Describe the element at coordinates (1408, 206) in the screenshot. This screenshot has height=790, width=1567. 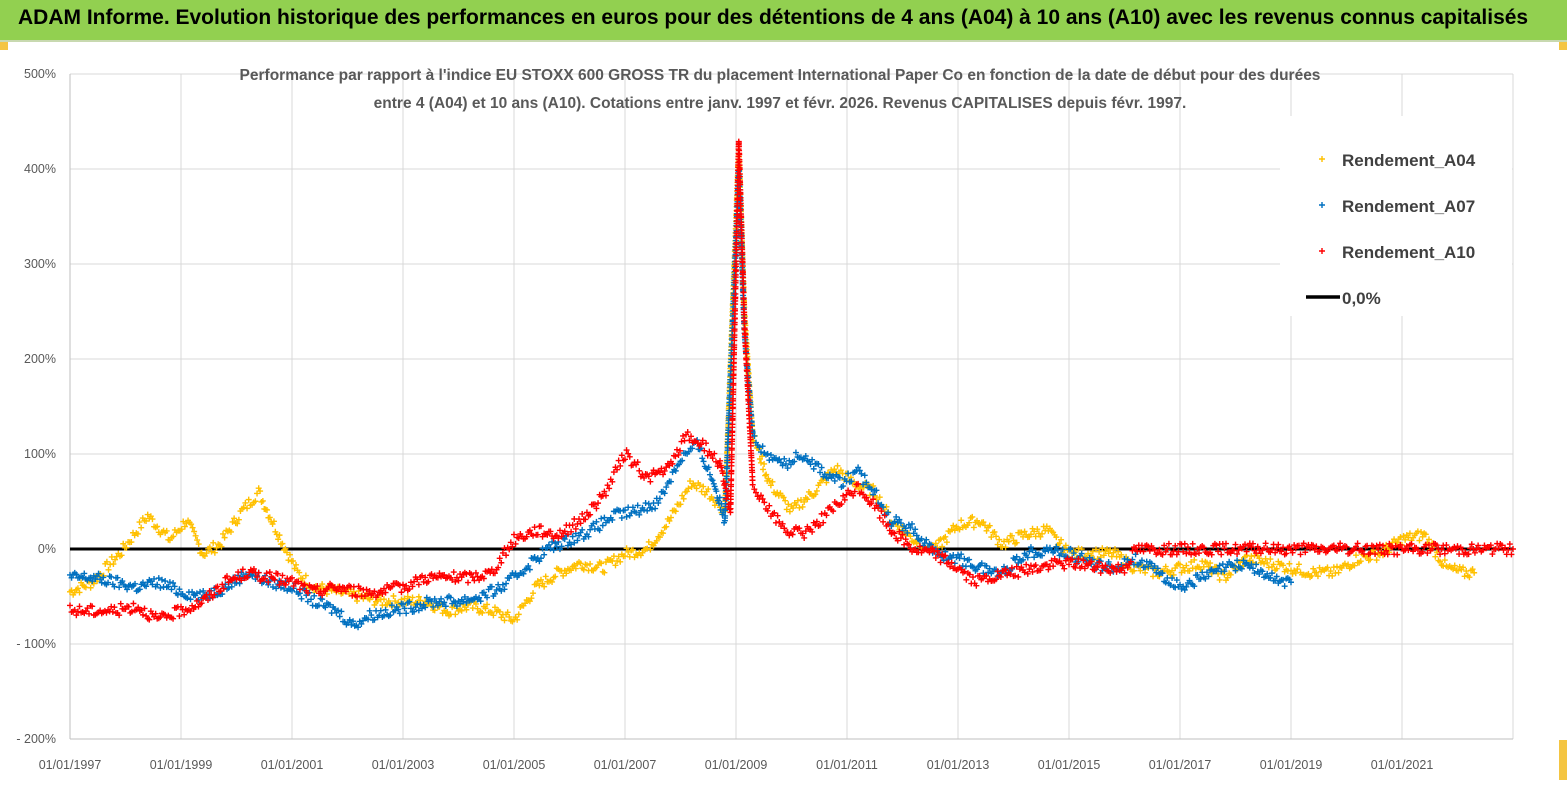
I see `legend-label-rendement_a07: Rendement_A07` at that location.